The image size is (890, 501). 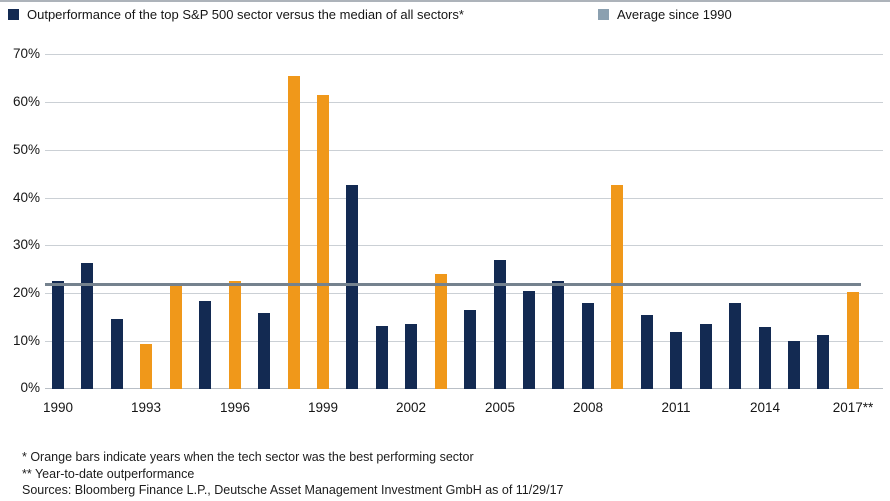 I want to click on gridline-40pct, so click(x=464, y=198).